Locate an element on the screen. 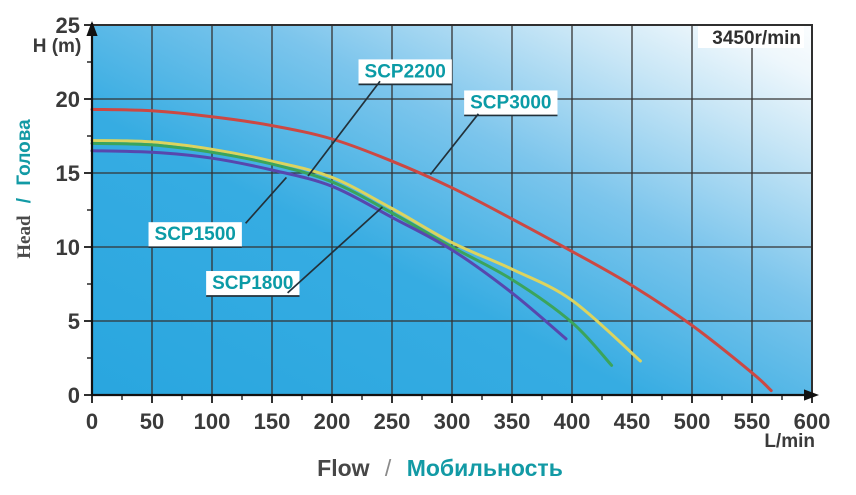 This screenshot has height=495, width=856. x-tick-label: 400 is located at coordinates (572, 421).